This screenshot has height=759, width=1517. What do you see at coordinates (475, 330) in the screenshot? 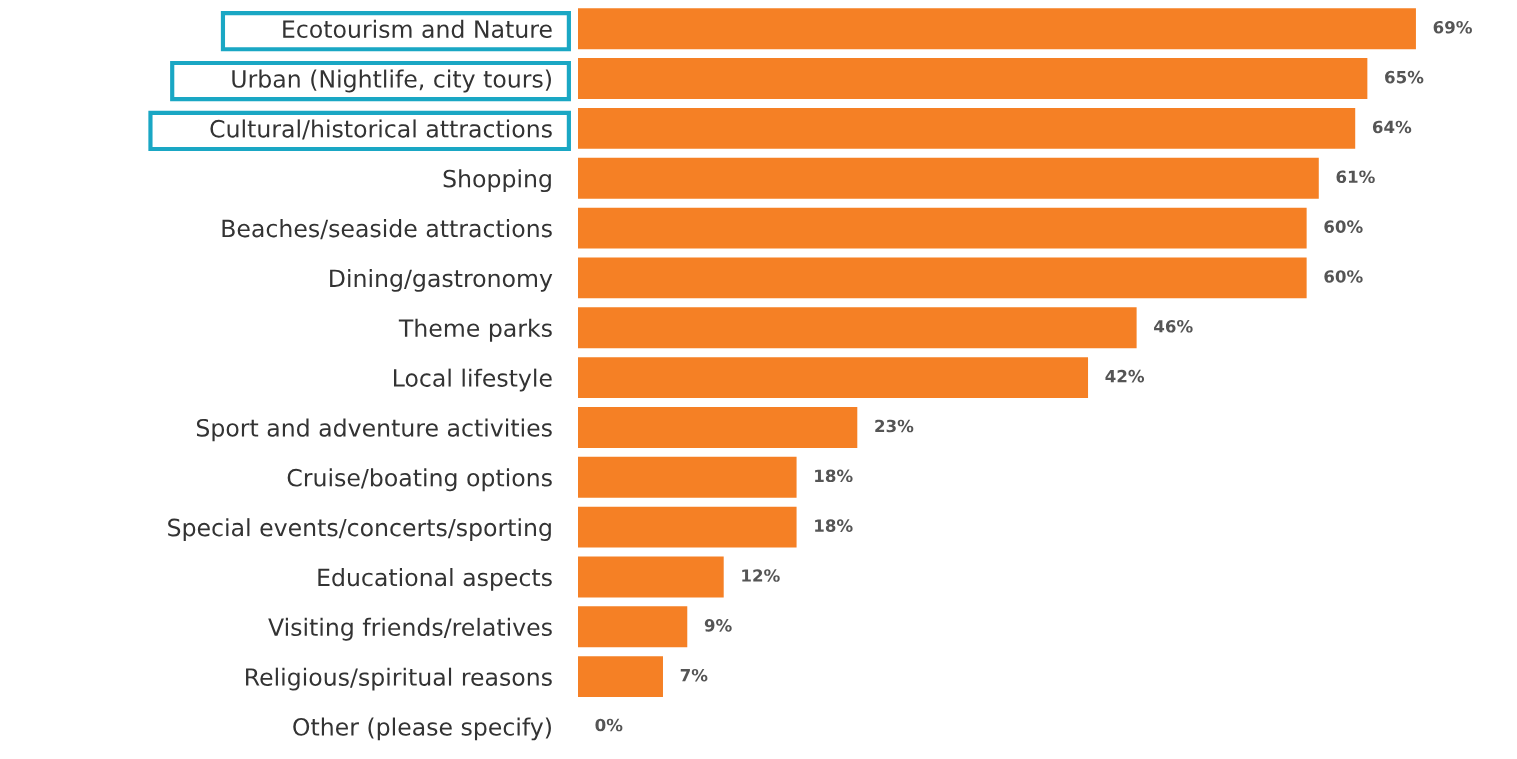
I see `y-tick-label: Theme parks` at bounding box center [475, 330].